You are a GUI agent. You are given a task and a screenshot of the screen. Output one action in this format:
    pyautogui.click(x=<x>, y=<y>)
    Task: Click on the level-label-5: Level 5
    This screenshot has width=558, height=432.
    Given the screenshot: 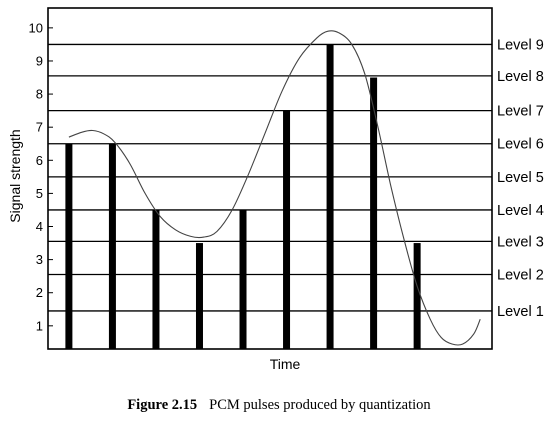 What is the action you would take?
    pyautogui.click(x=520, y=178)
    